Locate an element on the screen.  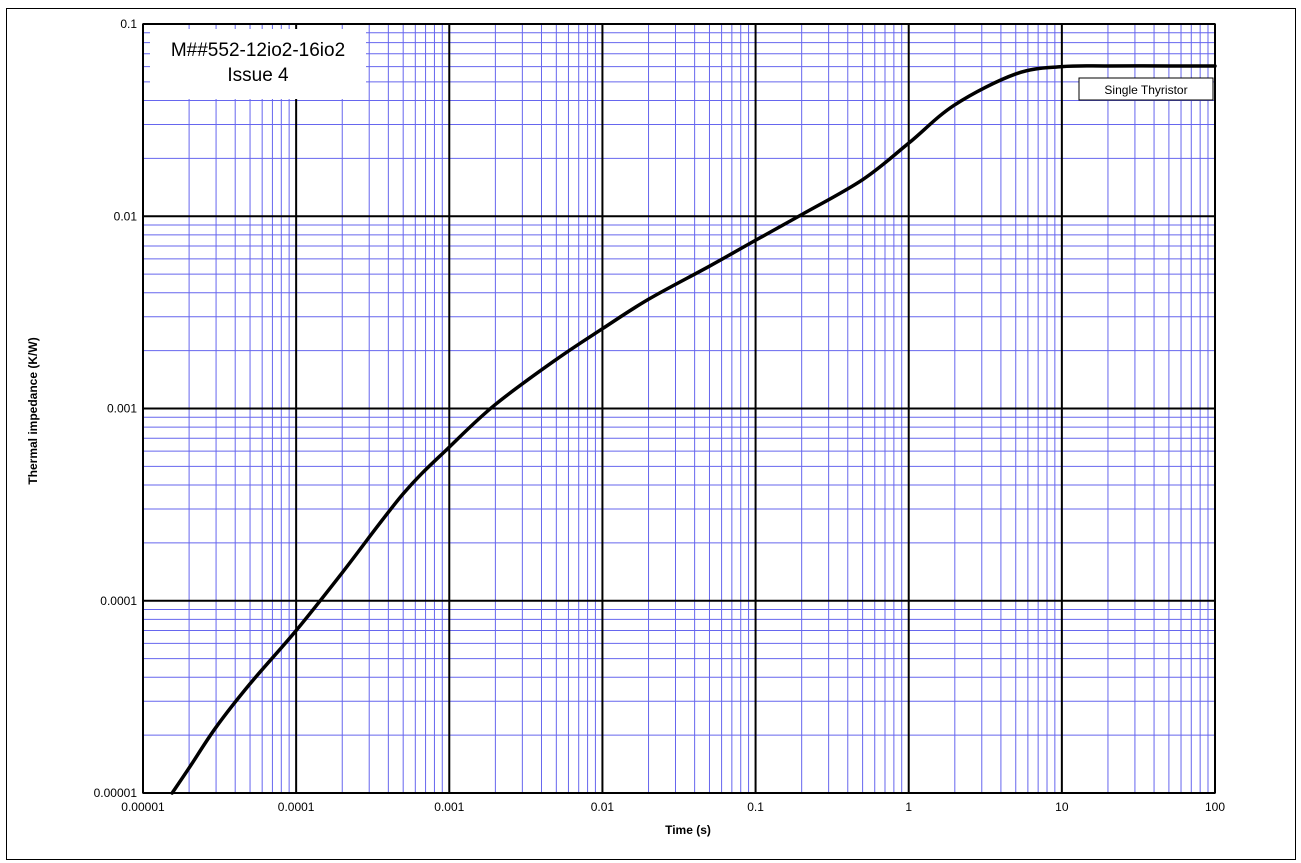
y-tick-label: 0.1 is located at coordinates (128, 24).